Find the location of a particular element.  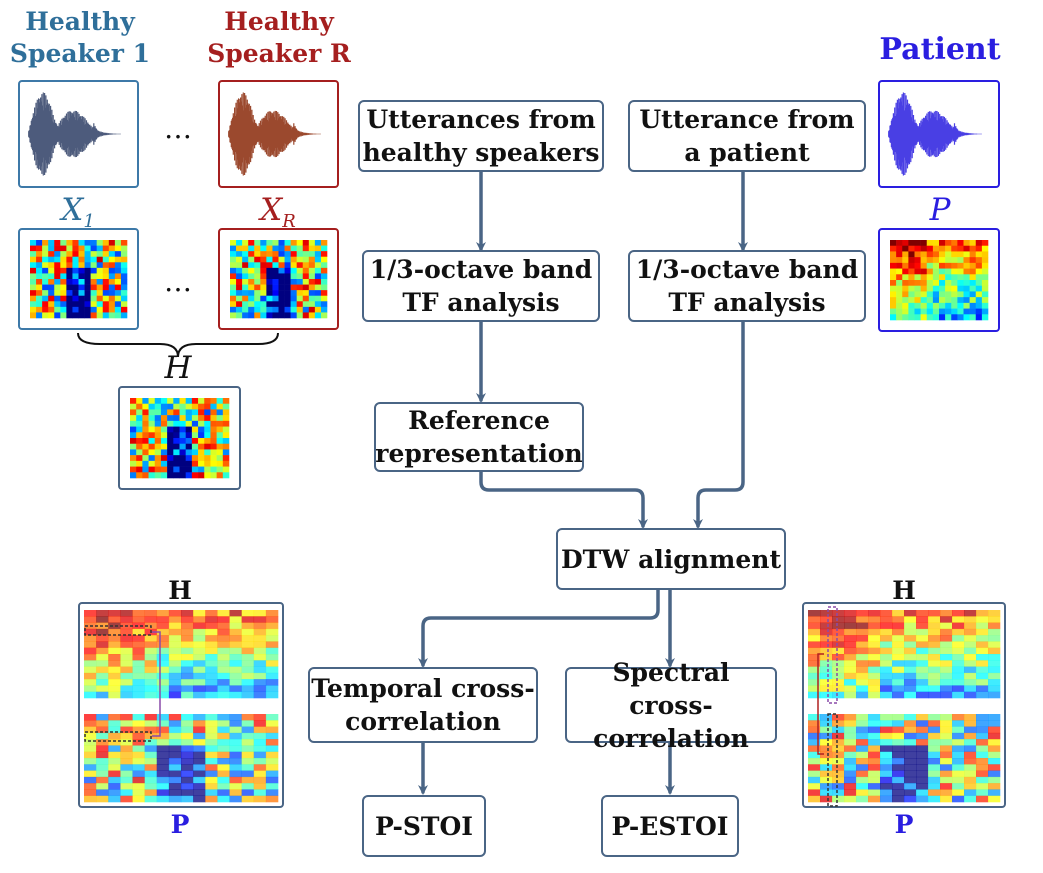

waveform-icon is located at coordinates (74, 134).